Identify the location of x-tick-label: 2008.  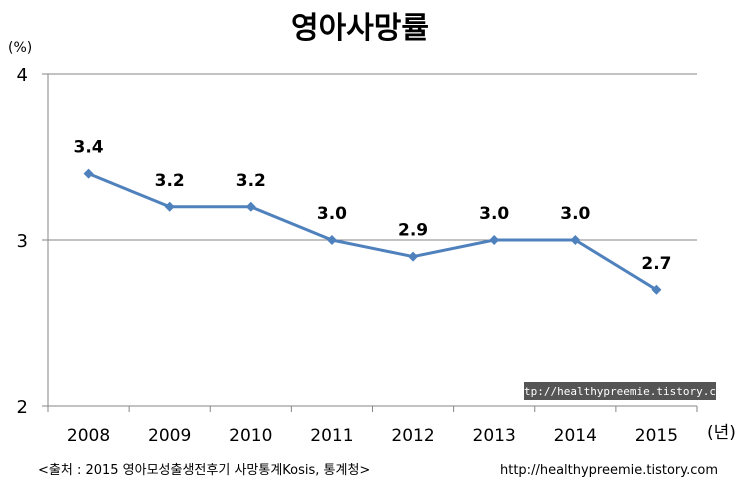
(88, 436).